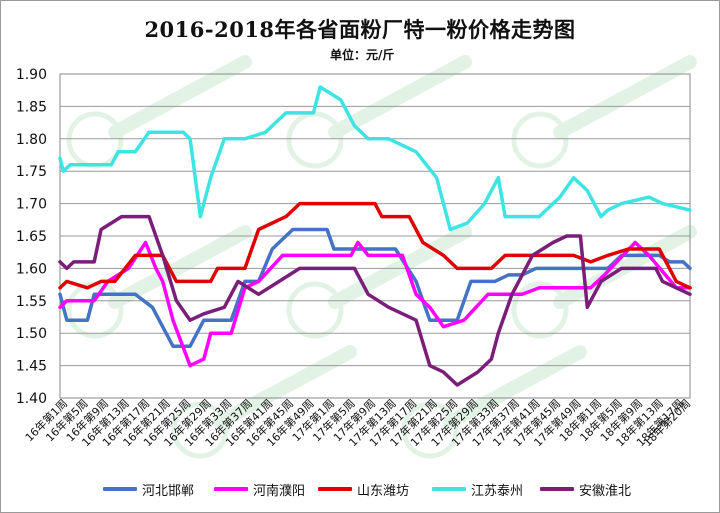 This screenshot has height=513, width=720. What do you see at coordinates (31, 107) in the screenshot?
I see `y-tick-label: 1.85` at bounding box center [31, 107].